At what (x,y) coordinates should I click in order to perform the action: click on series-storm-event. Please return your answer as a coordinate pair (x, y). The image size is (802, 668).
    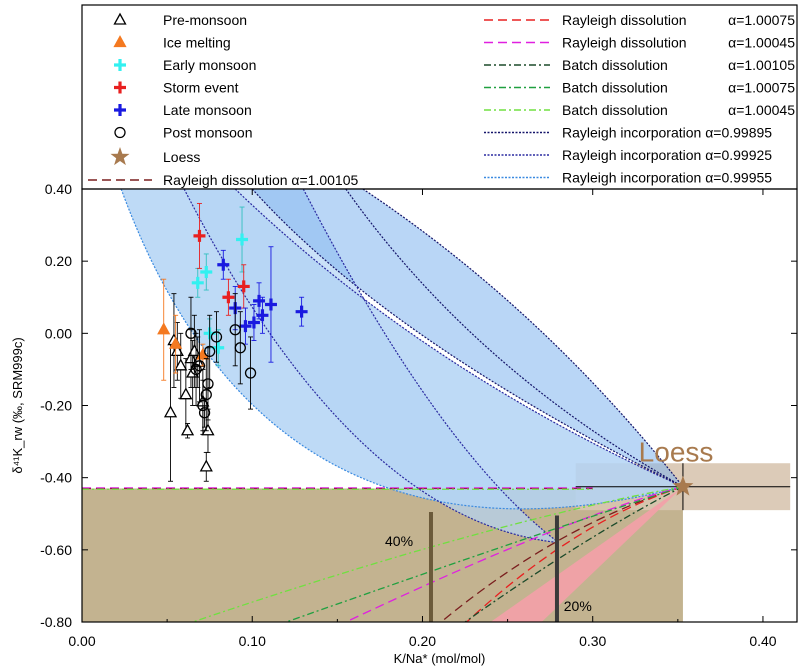
    Looking at the image, I should click on (221, 259).